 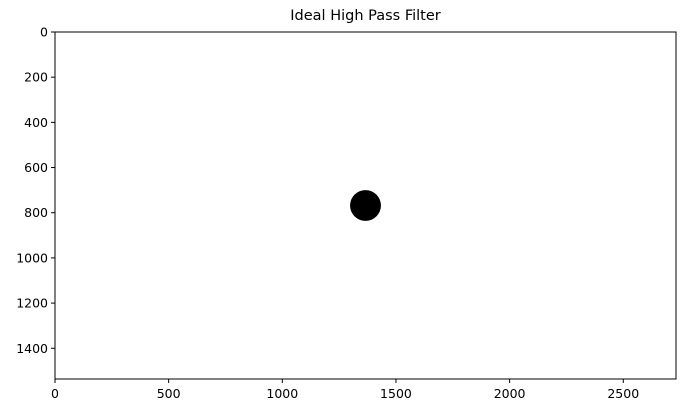 I want to click on y-tick-label: 600, so click(x=36, y=167).